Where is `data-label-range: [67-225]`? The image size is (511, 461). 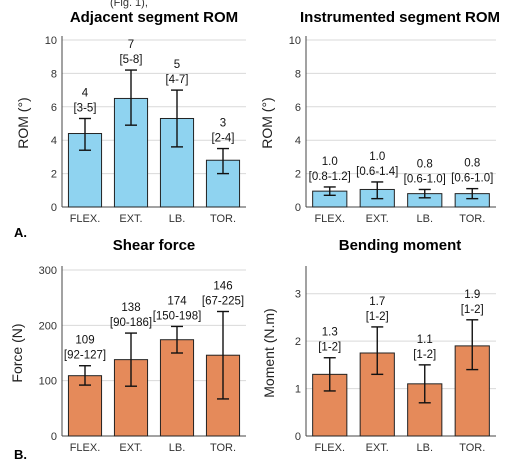 data-label-range: [67-225] is located at coordinates (223, 302).